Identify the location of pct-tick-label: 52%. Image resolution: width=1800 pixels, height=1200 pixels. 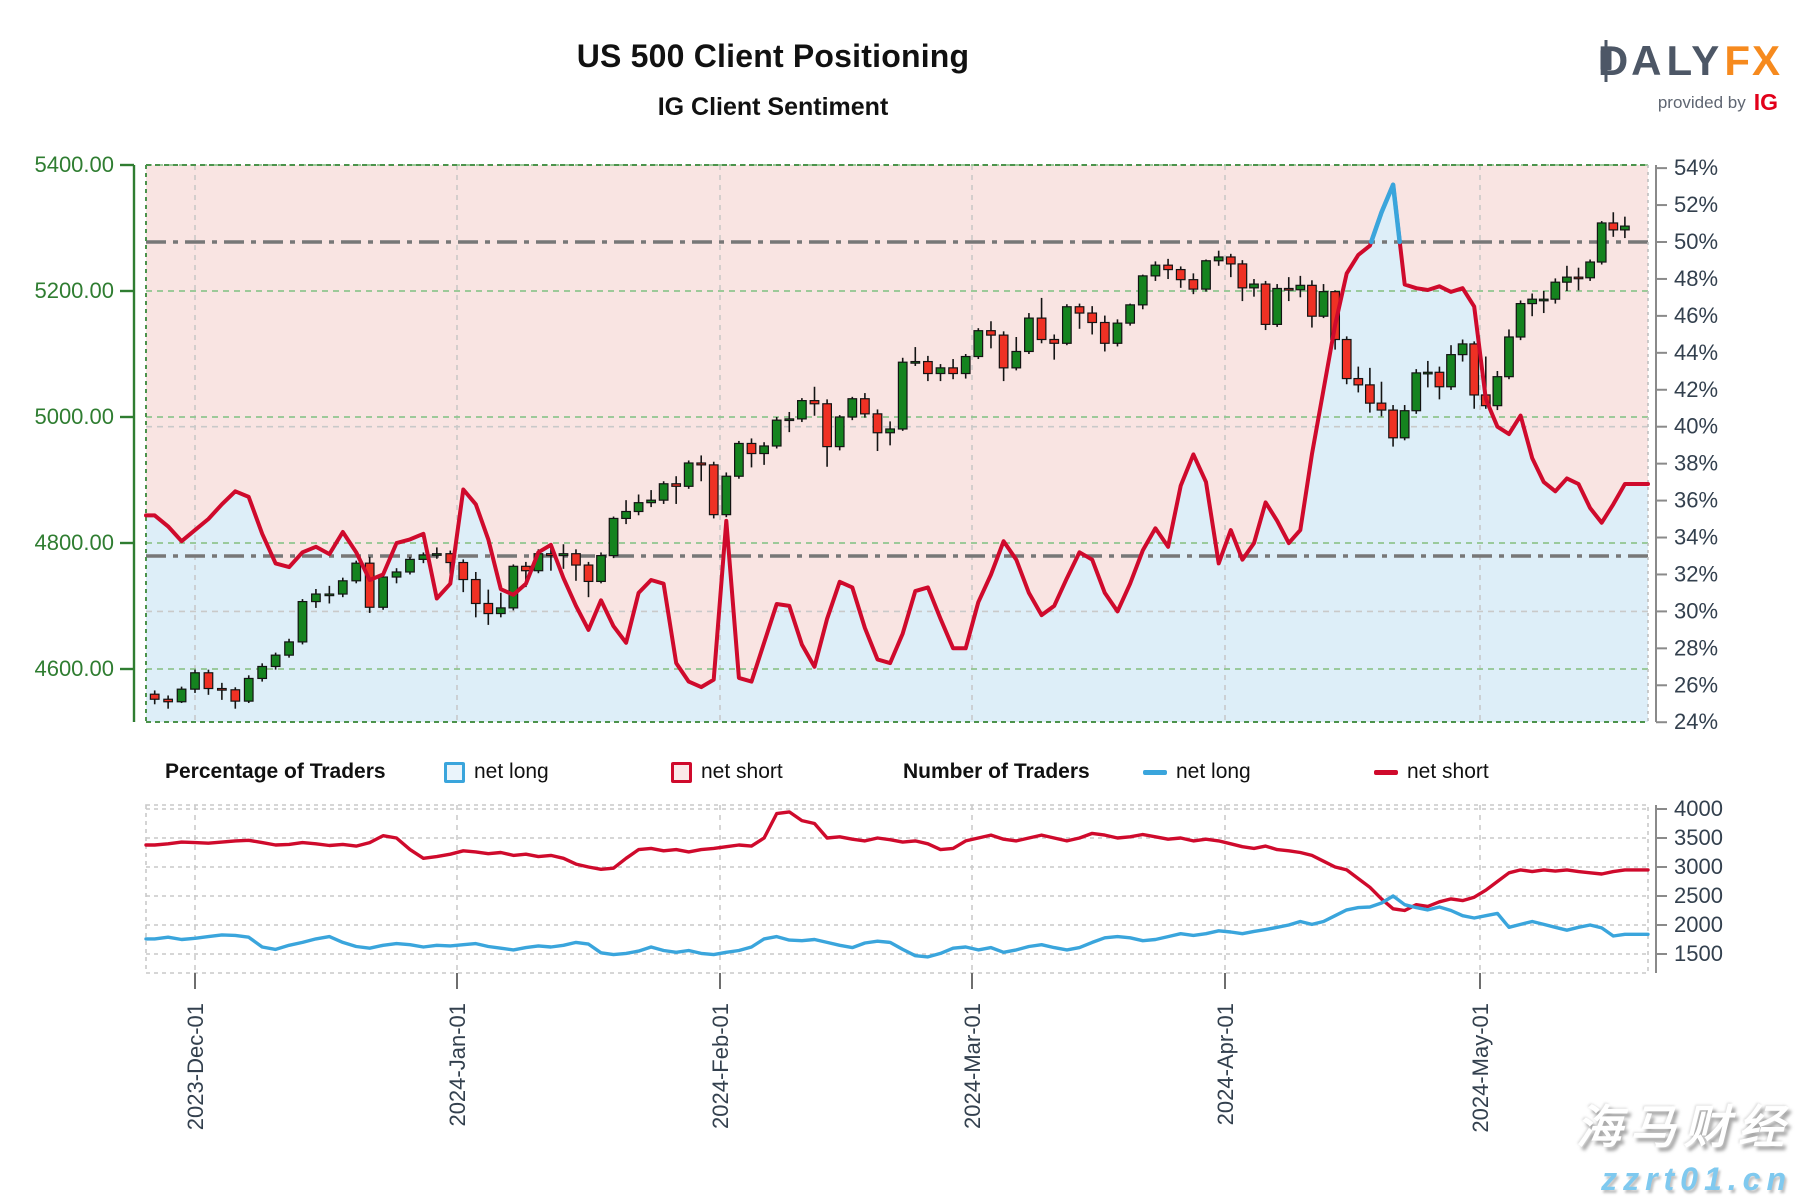
(1696, 204).